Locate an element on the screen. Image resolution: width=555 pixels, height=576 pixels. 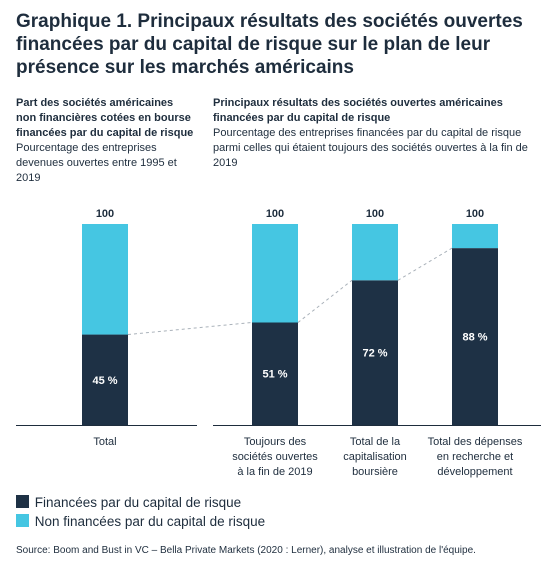
bar-value-label: 88 % is located at coordinates (474, 338).